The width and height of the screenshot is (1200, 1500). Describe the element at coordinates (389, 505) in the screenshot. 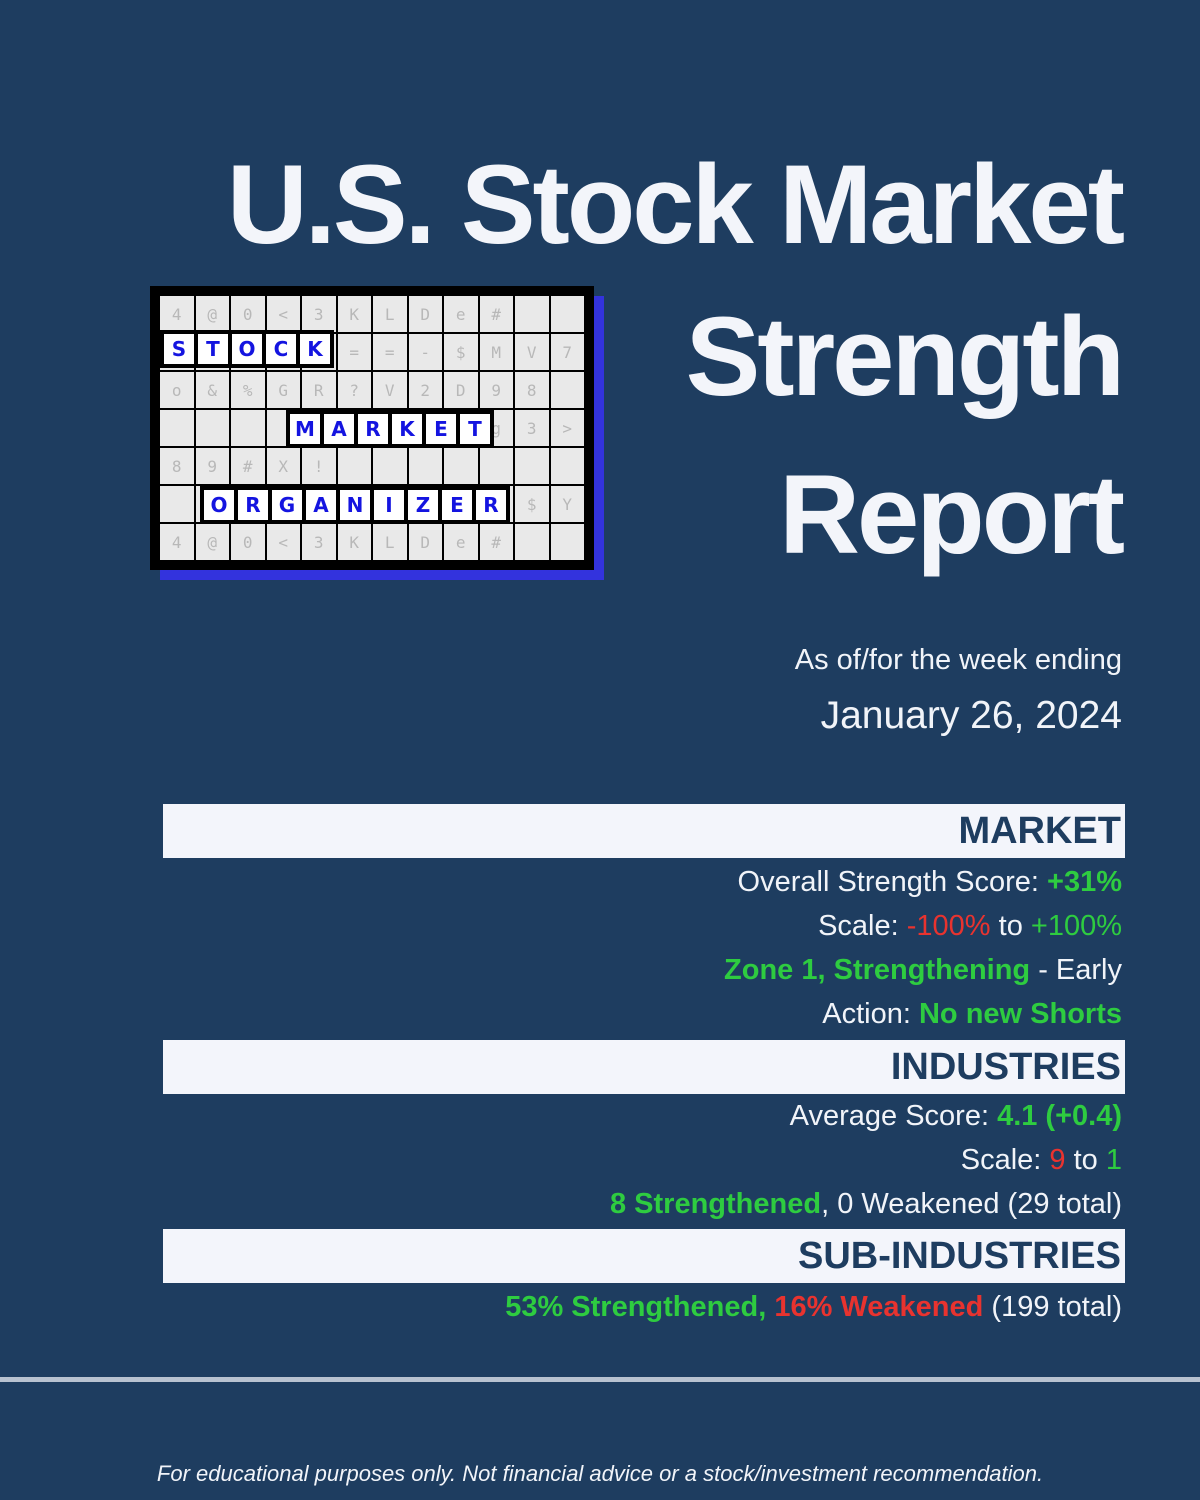

I see `logo-letter-tile: I` at that location.